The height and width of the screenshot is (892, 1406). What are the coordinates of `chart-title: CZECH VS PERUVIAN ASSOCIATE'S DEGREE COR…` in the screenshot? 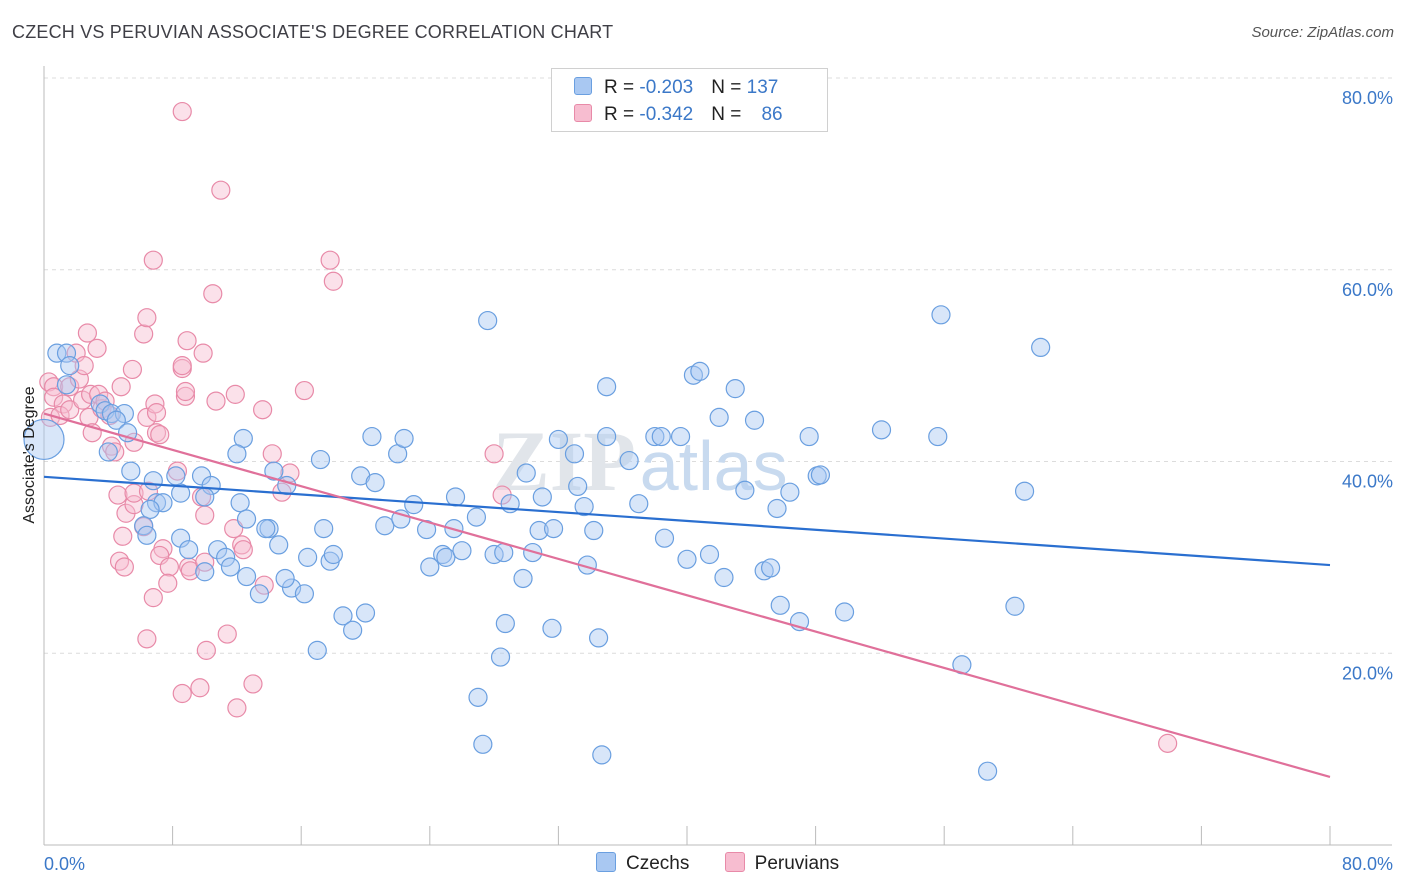 It's located at (313, 32).